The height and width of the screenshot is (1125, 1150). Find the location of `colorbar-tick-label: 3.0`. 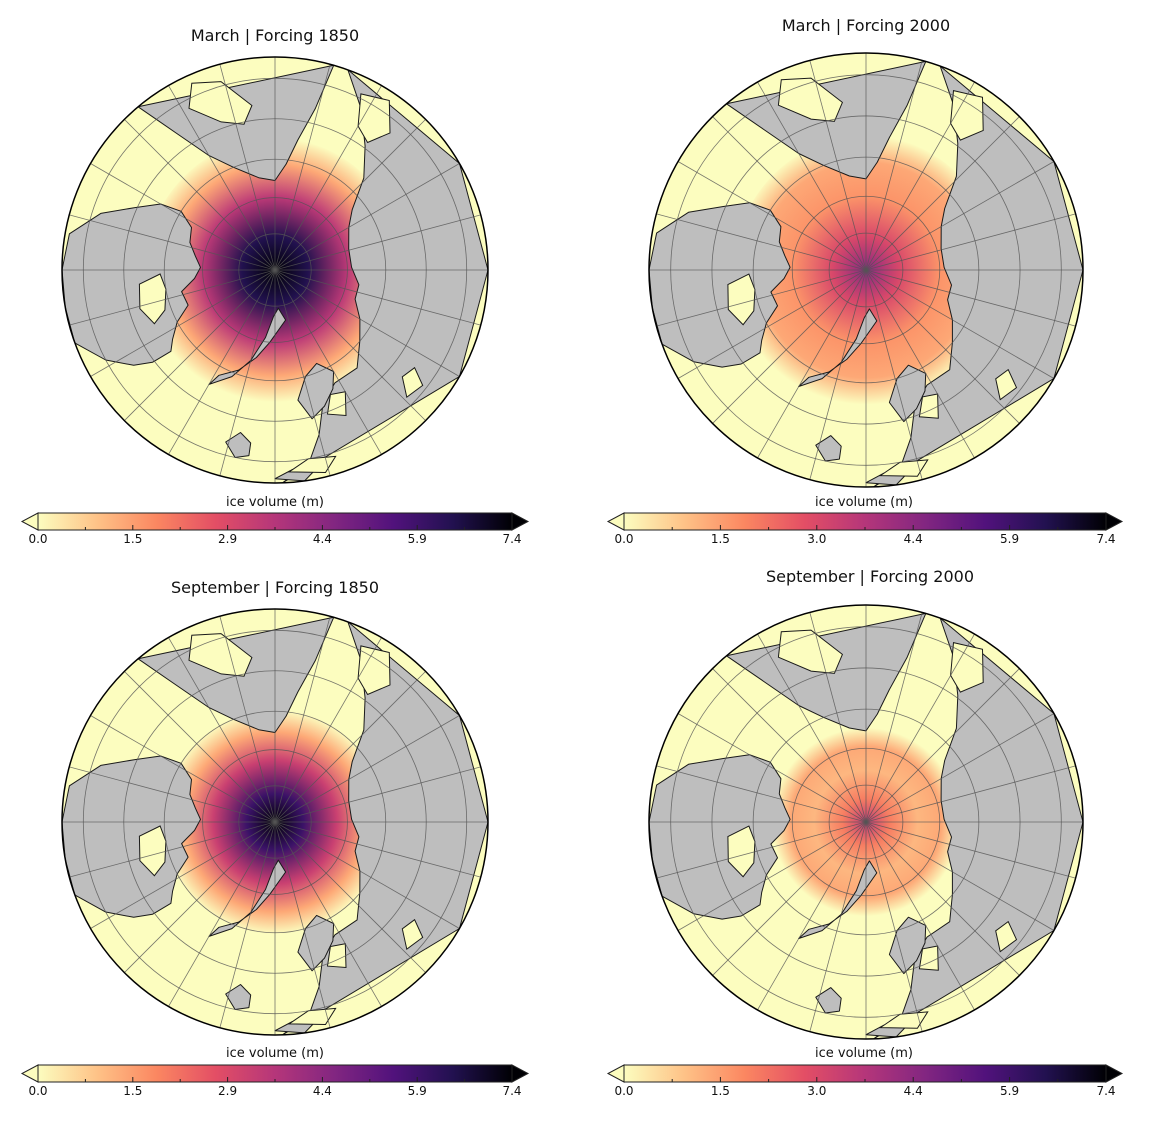

colorbar-tick-label: 3.0 is located at coordinates (817, 1091).